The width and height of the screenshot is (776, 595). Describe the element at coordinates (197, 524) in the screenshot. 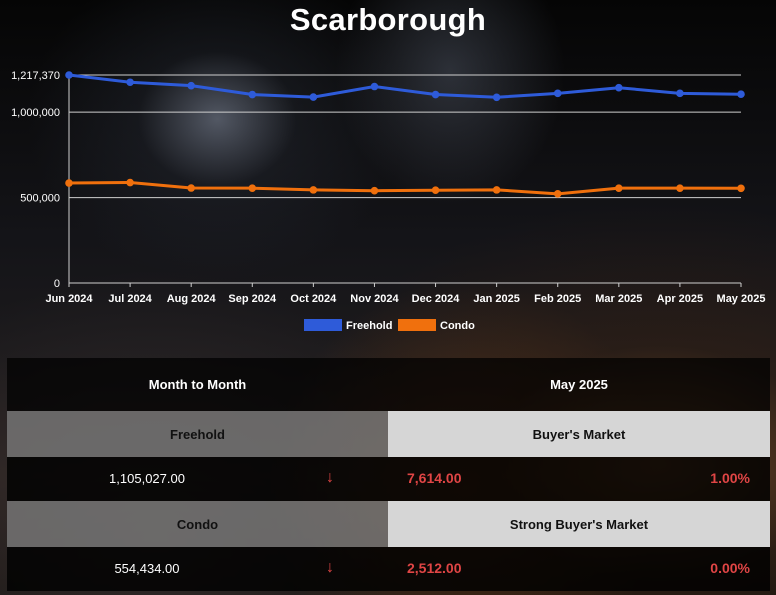

I see `condo-label: Condo` at that location.